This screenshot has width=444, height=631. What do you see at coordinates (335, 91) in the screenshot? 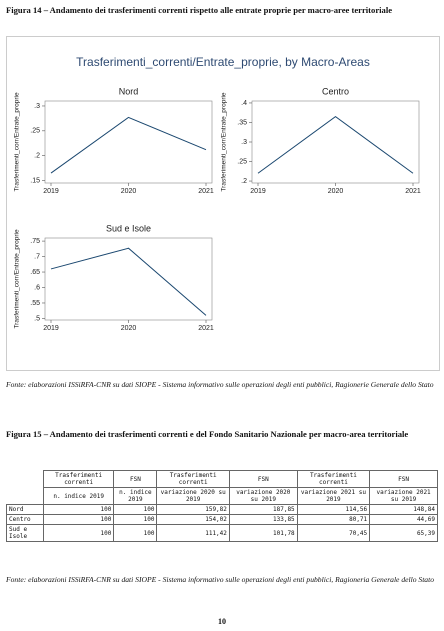
I see `panel-title: Centro` at bounding box center [335, 91].